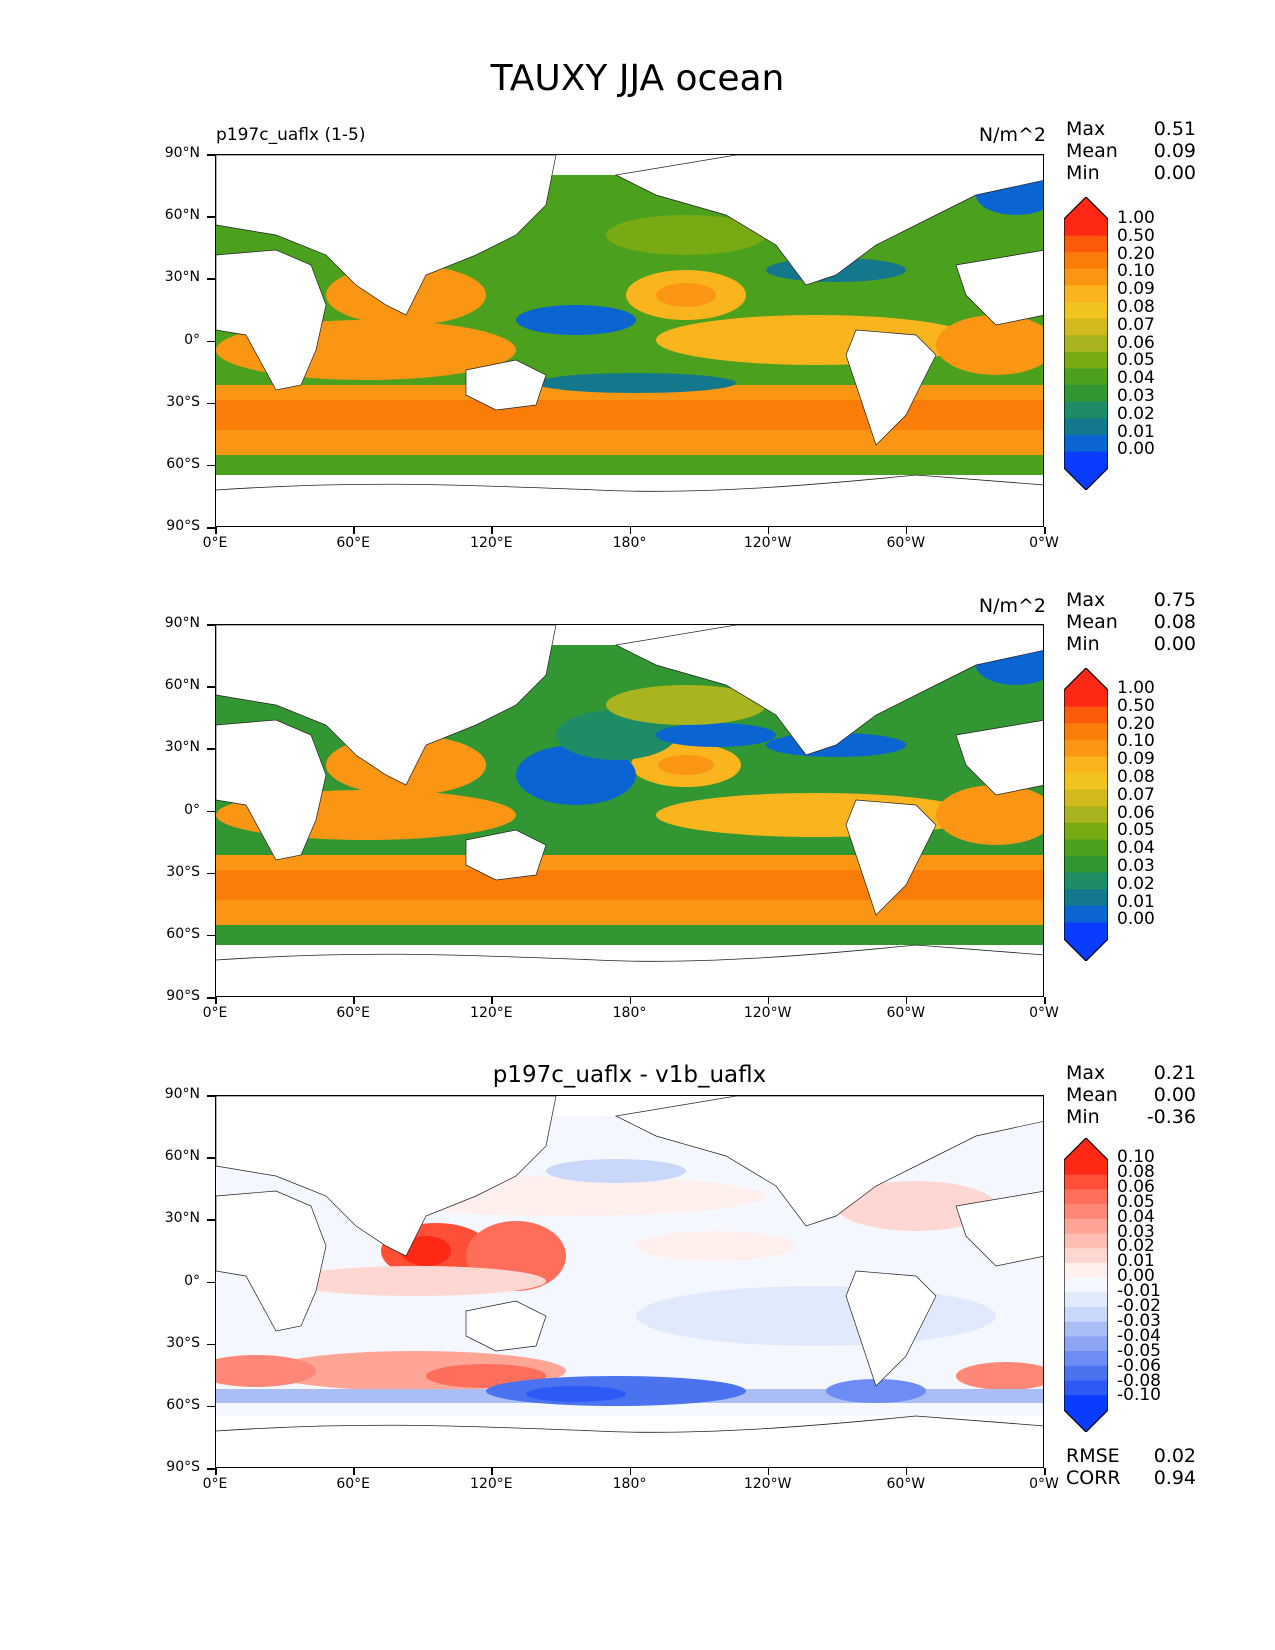  I want to click on panel-2-stats: Max 0.75 Mean 0.08 Min 0.00, so click(1131, 622).